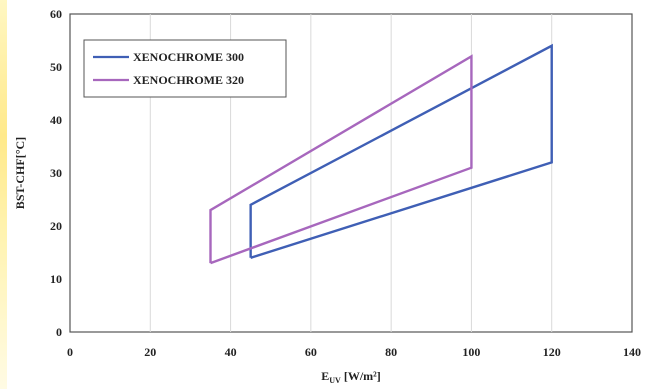  Describe the element at coordinates (56, 279) in the screenshot. I see `y-tick-label-1: 10` at that location.